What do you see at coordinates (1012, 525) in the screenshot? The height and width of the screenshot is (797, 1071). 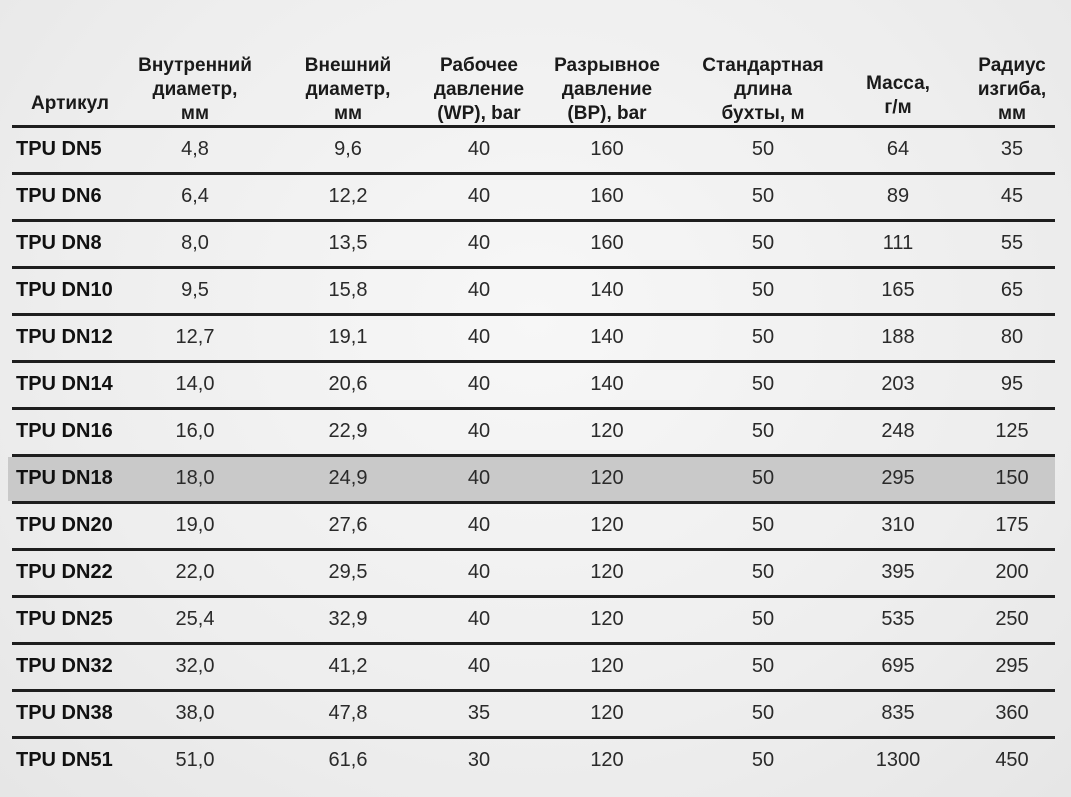 I see `bend-radius-cell: 175` at bounding box center [1012, 525].